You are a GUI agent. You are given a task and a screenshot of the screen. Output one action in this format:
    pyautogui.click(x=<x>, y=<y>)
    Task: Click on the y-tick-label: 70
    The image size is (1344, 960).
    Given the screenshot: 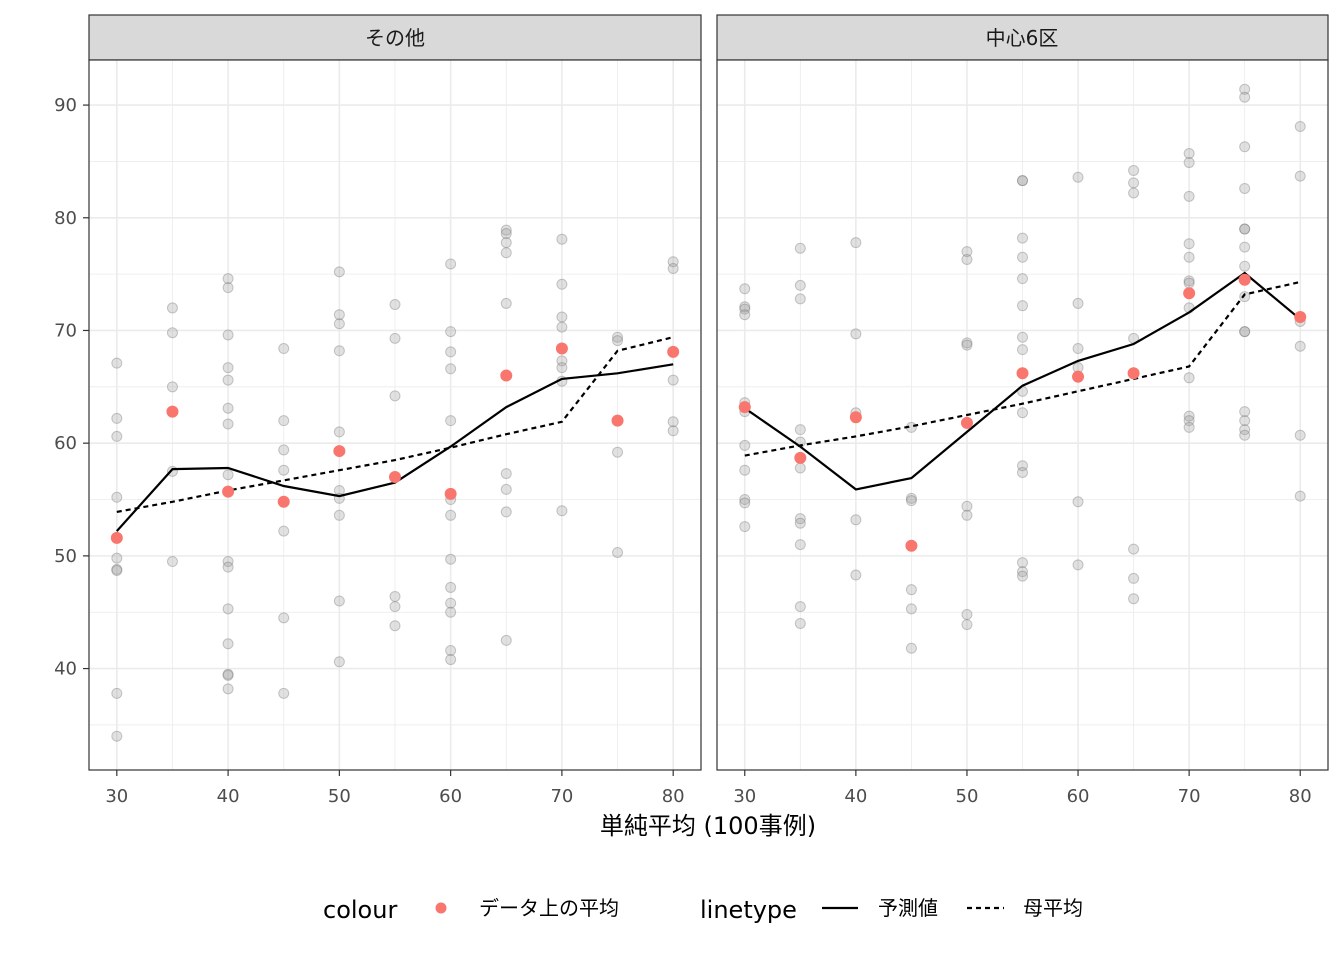 What is the action you would take?
    pyautogui.click(x=65, y=330)
    